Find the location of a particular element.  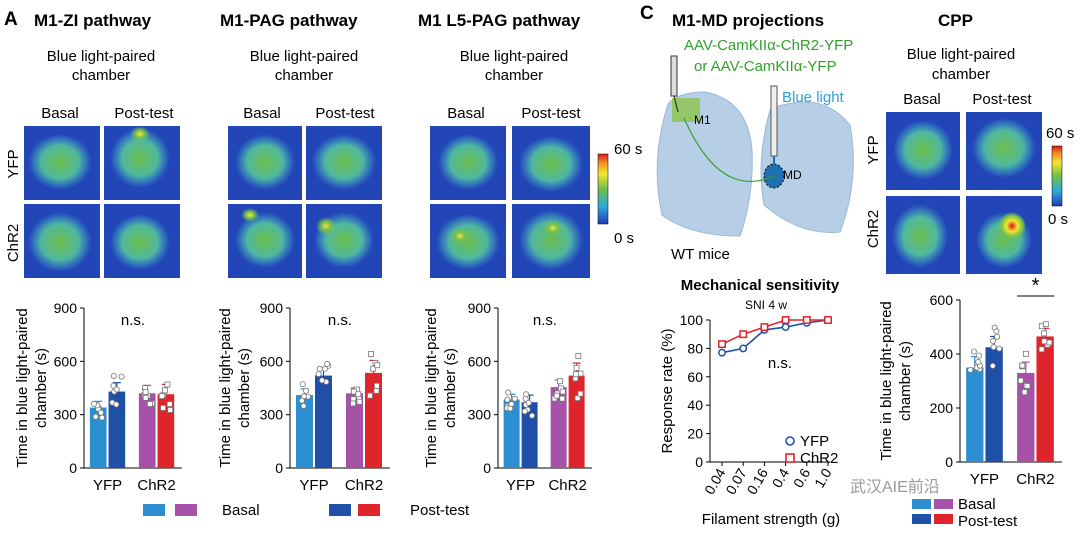

y-tick-label: 900 is located at coordinates (66, 308).